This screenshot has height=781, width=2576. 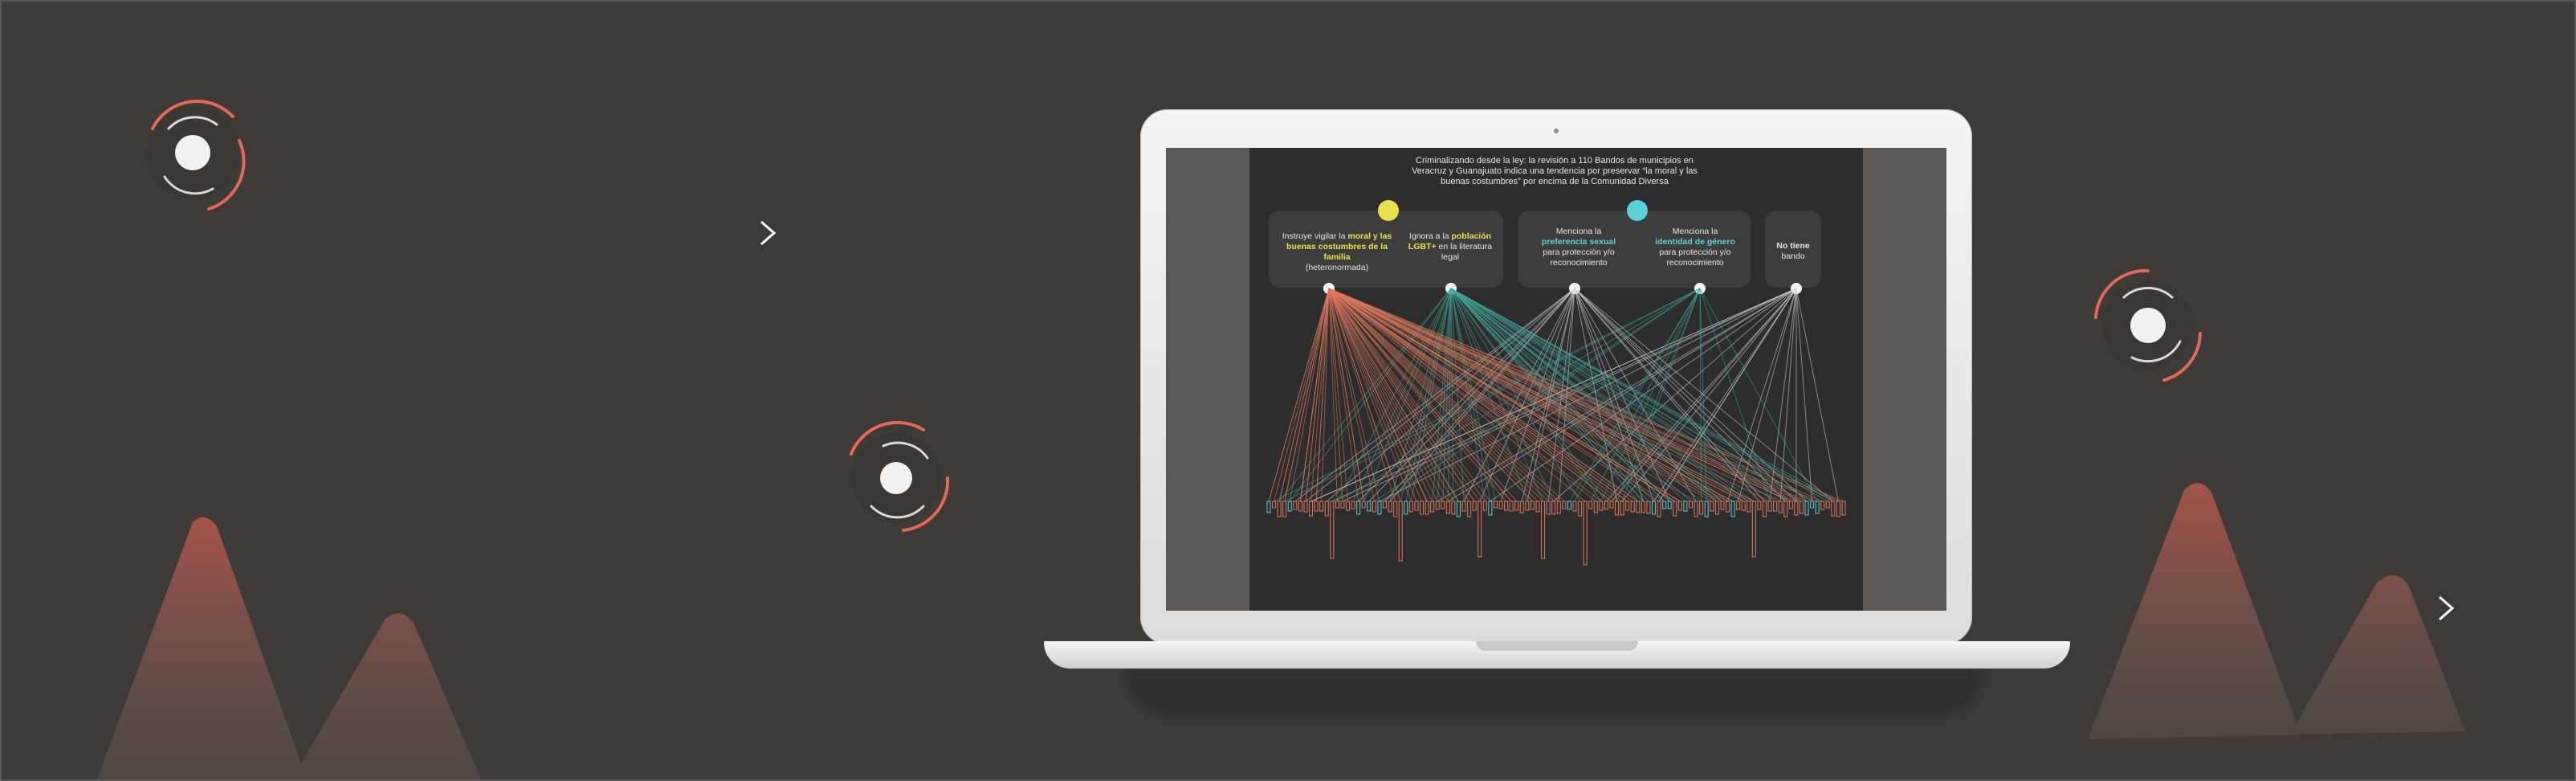 What do you see at coordinates (1793, 251) in the screenshot?
I see `category-label: No tiene bando` at bounding box center [1793, 251].